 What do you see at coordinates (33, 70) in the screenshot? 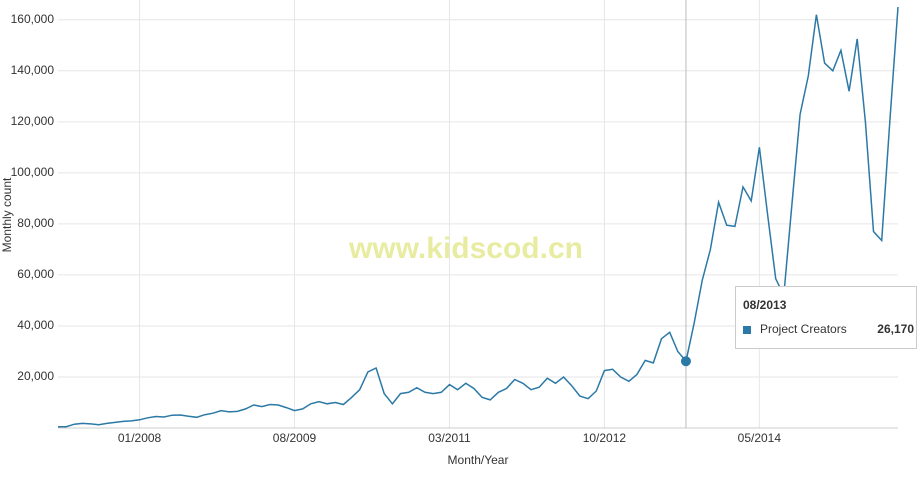
I see `y-tick-label: 140,000` at bounding box center [33, 70].